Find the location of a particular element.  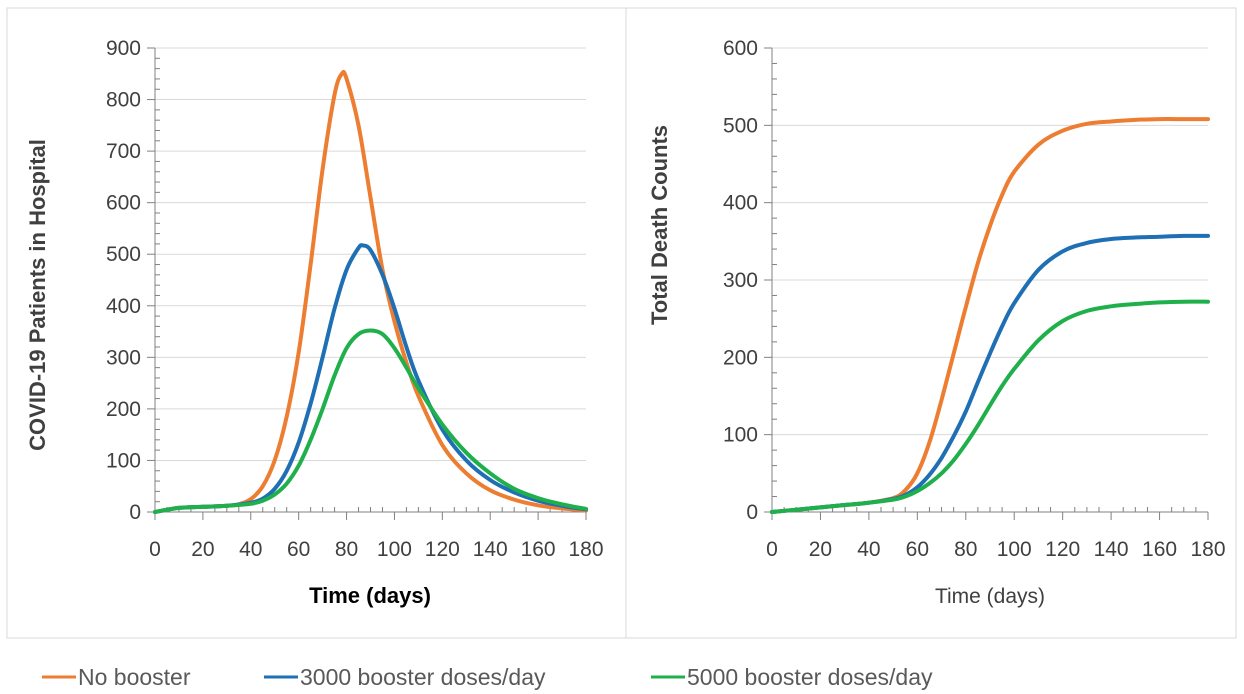

left-y-tick-label: 700 is located at coordinates (123, 151).